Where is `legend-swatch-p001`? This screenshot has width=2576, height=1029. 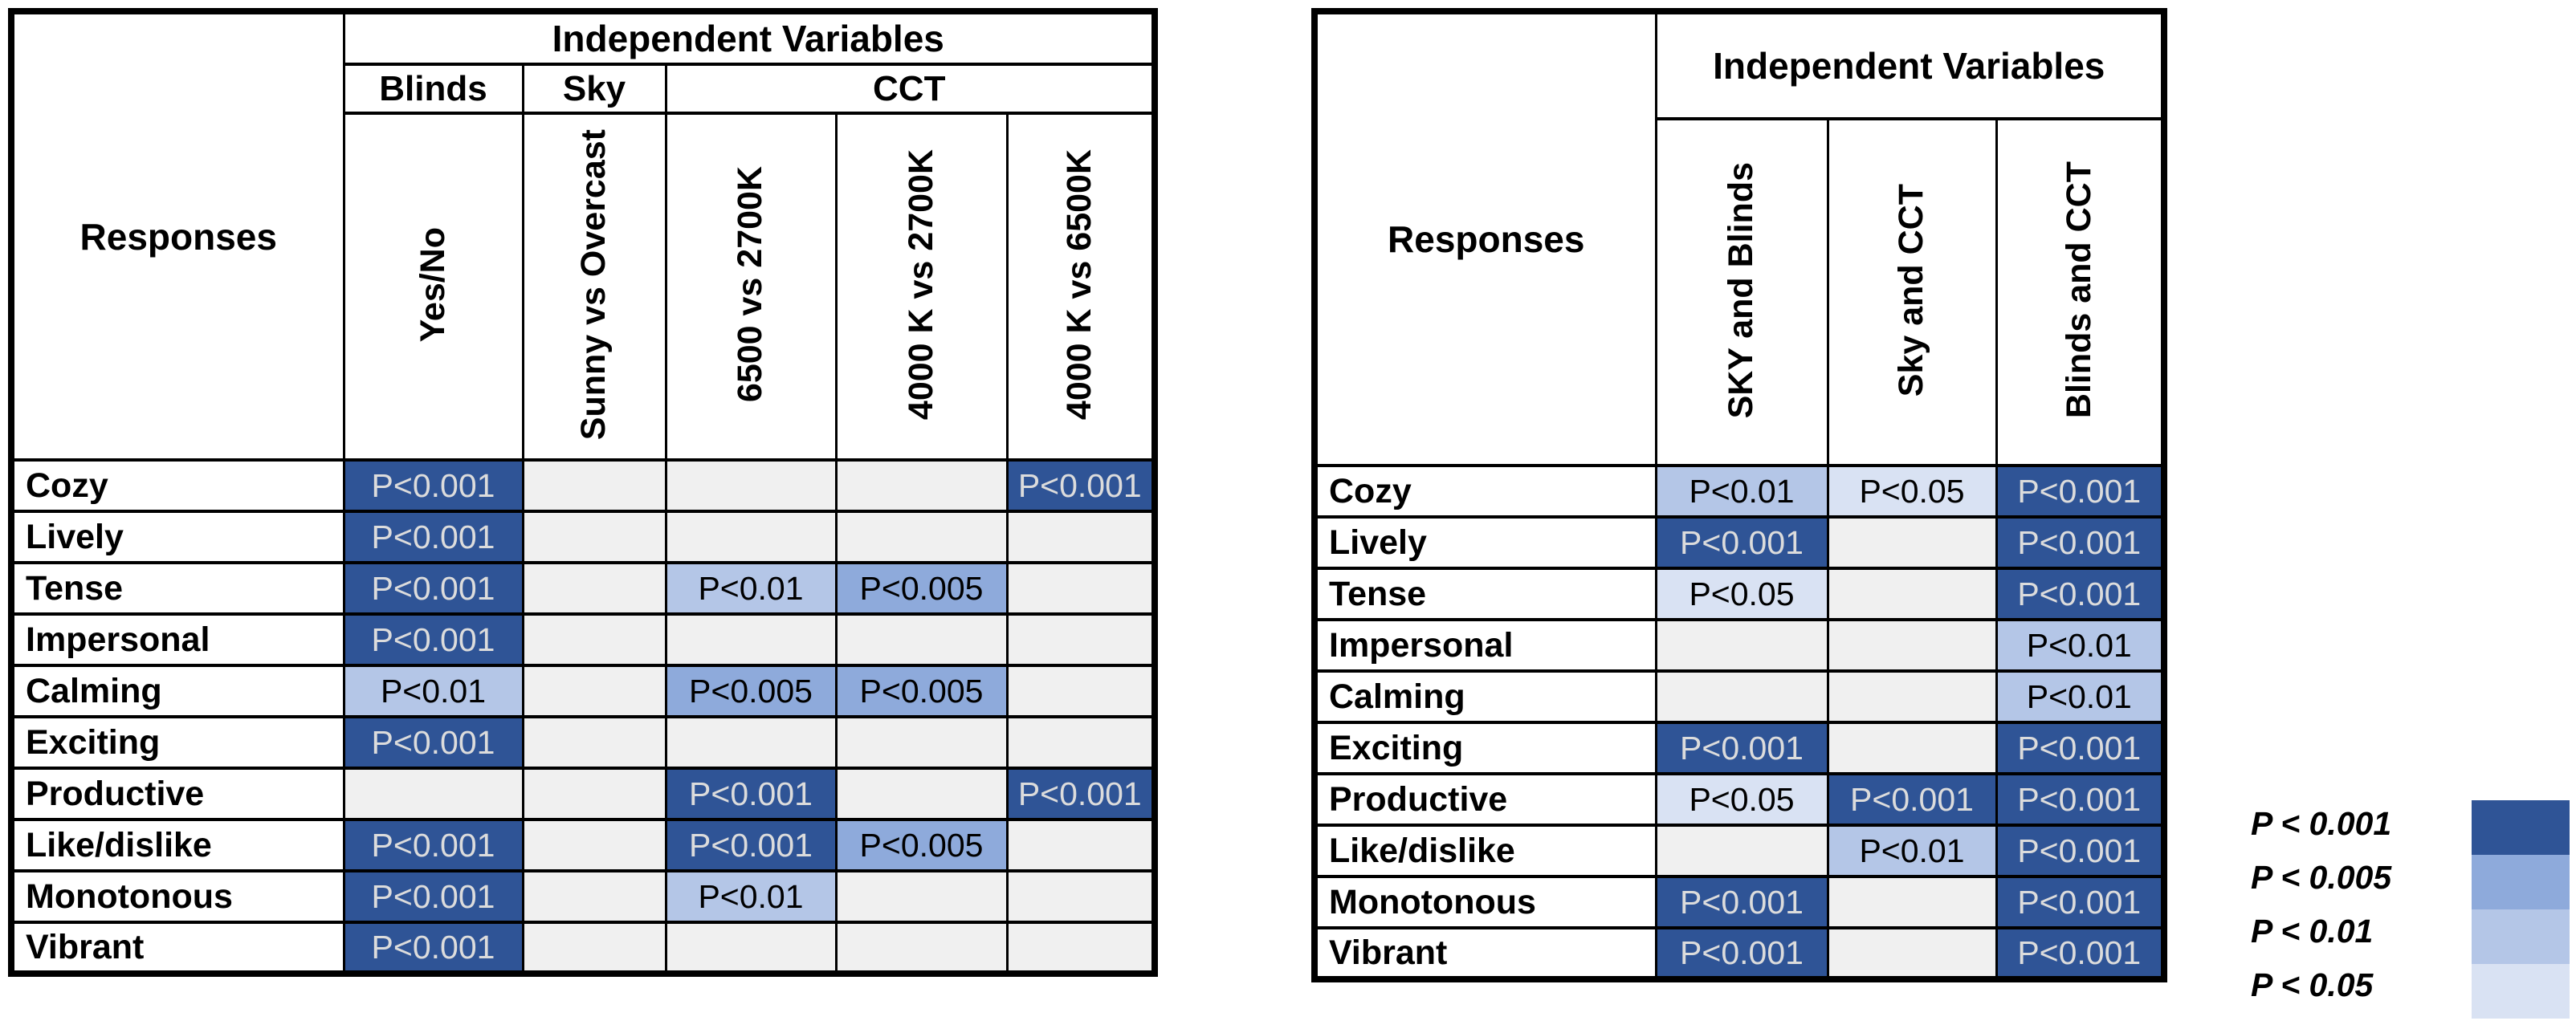 legend-swatch-p001 is located at coordinates (2521, 827).